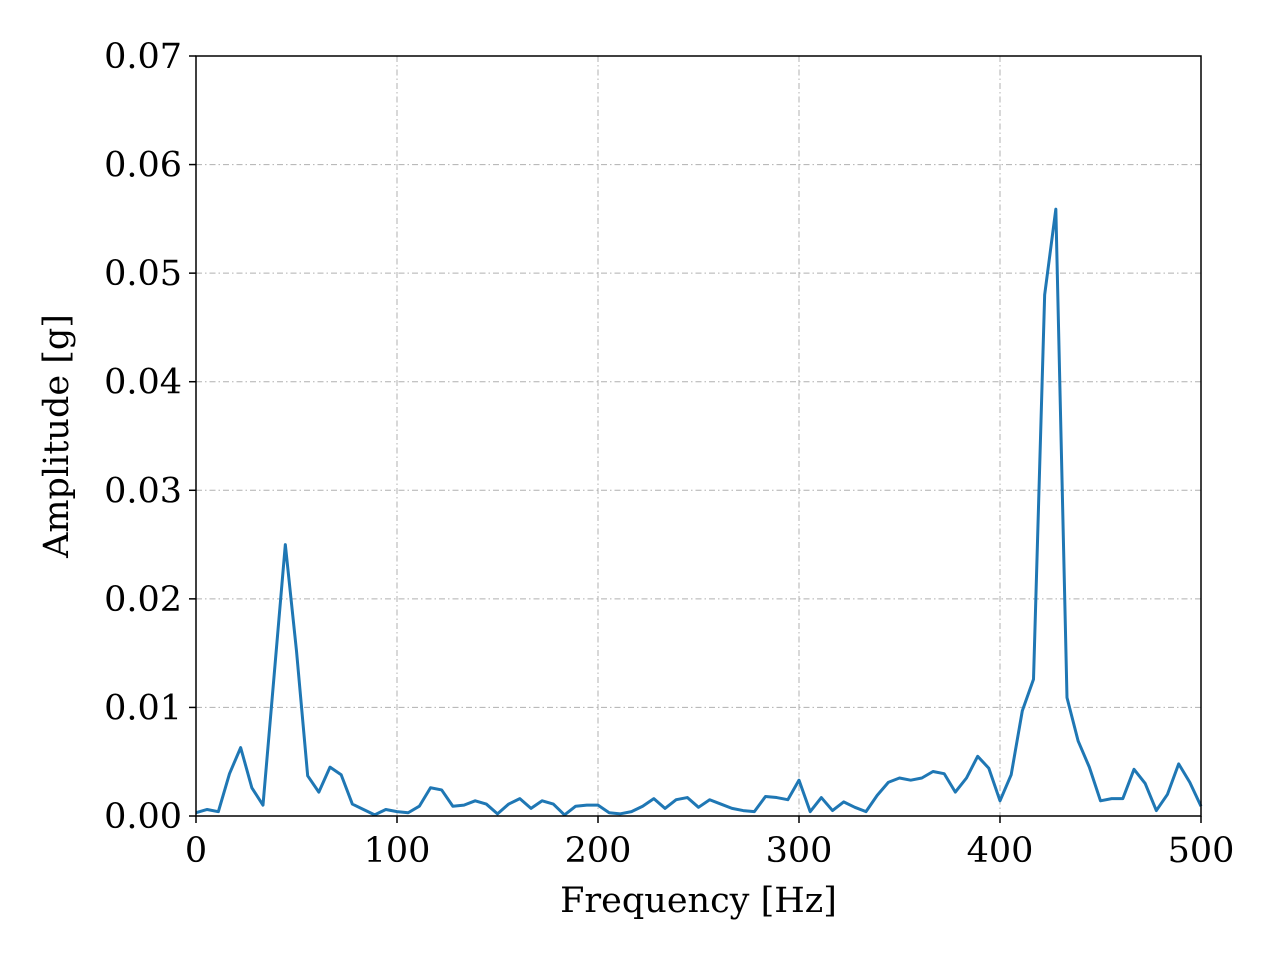 This screenshot has width=1280, height=960. I want to click on x-axis-ticks: 0 100 200 300 400 500, so click(710, 843).